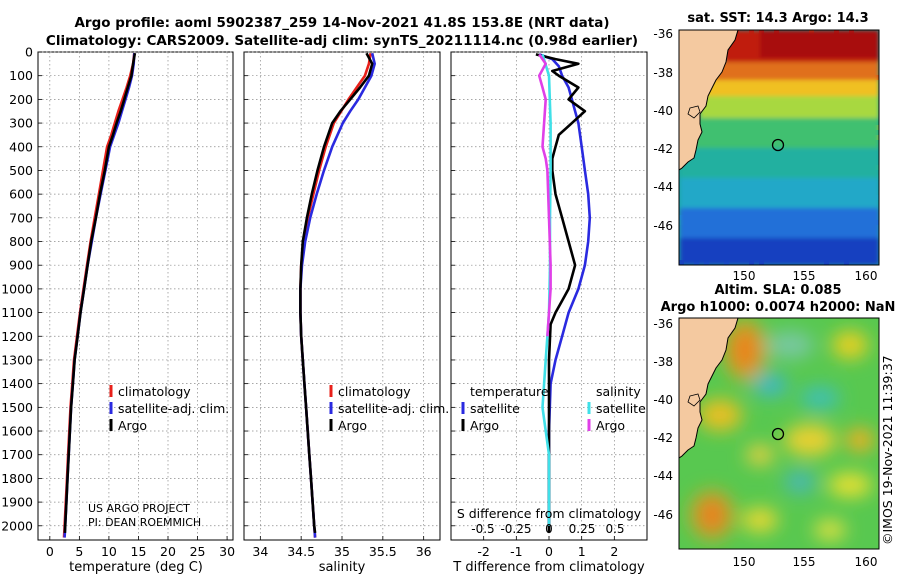 The height and width of the screenshot is (580, 900). Describe the element at coordinates (561, 293) in the screenshot. I see `series-line-argo-temperature` at that location.